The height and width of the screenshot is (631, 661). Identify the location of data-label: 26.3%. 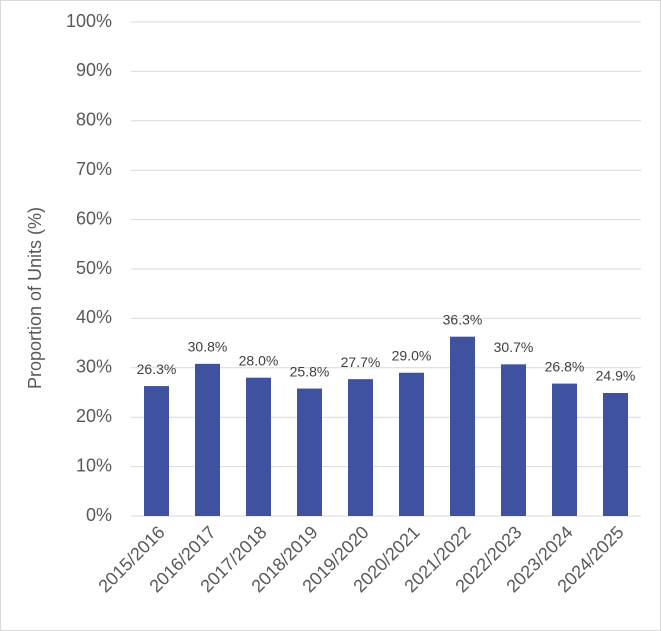
(157, 369).